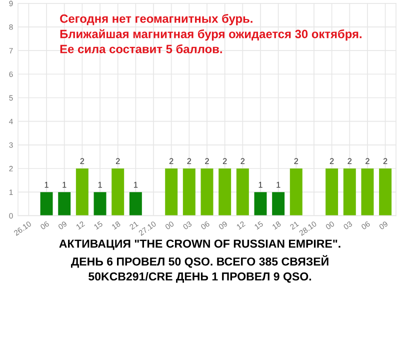 The image size is (400, 337). I want to click on text: Сегодня нет геомагнитных бурь. Ближайшая магнитная буря ожидается 30 октября. Ее сила составит 5 баллов., so click(211, 34).